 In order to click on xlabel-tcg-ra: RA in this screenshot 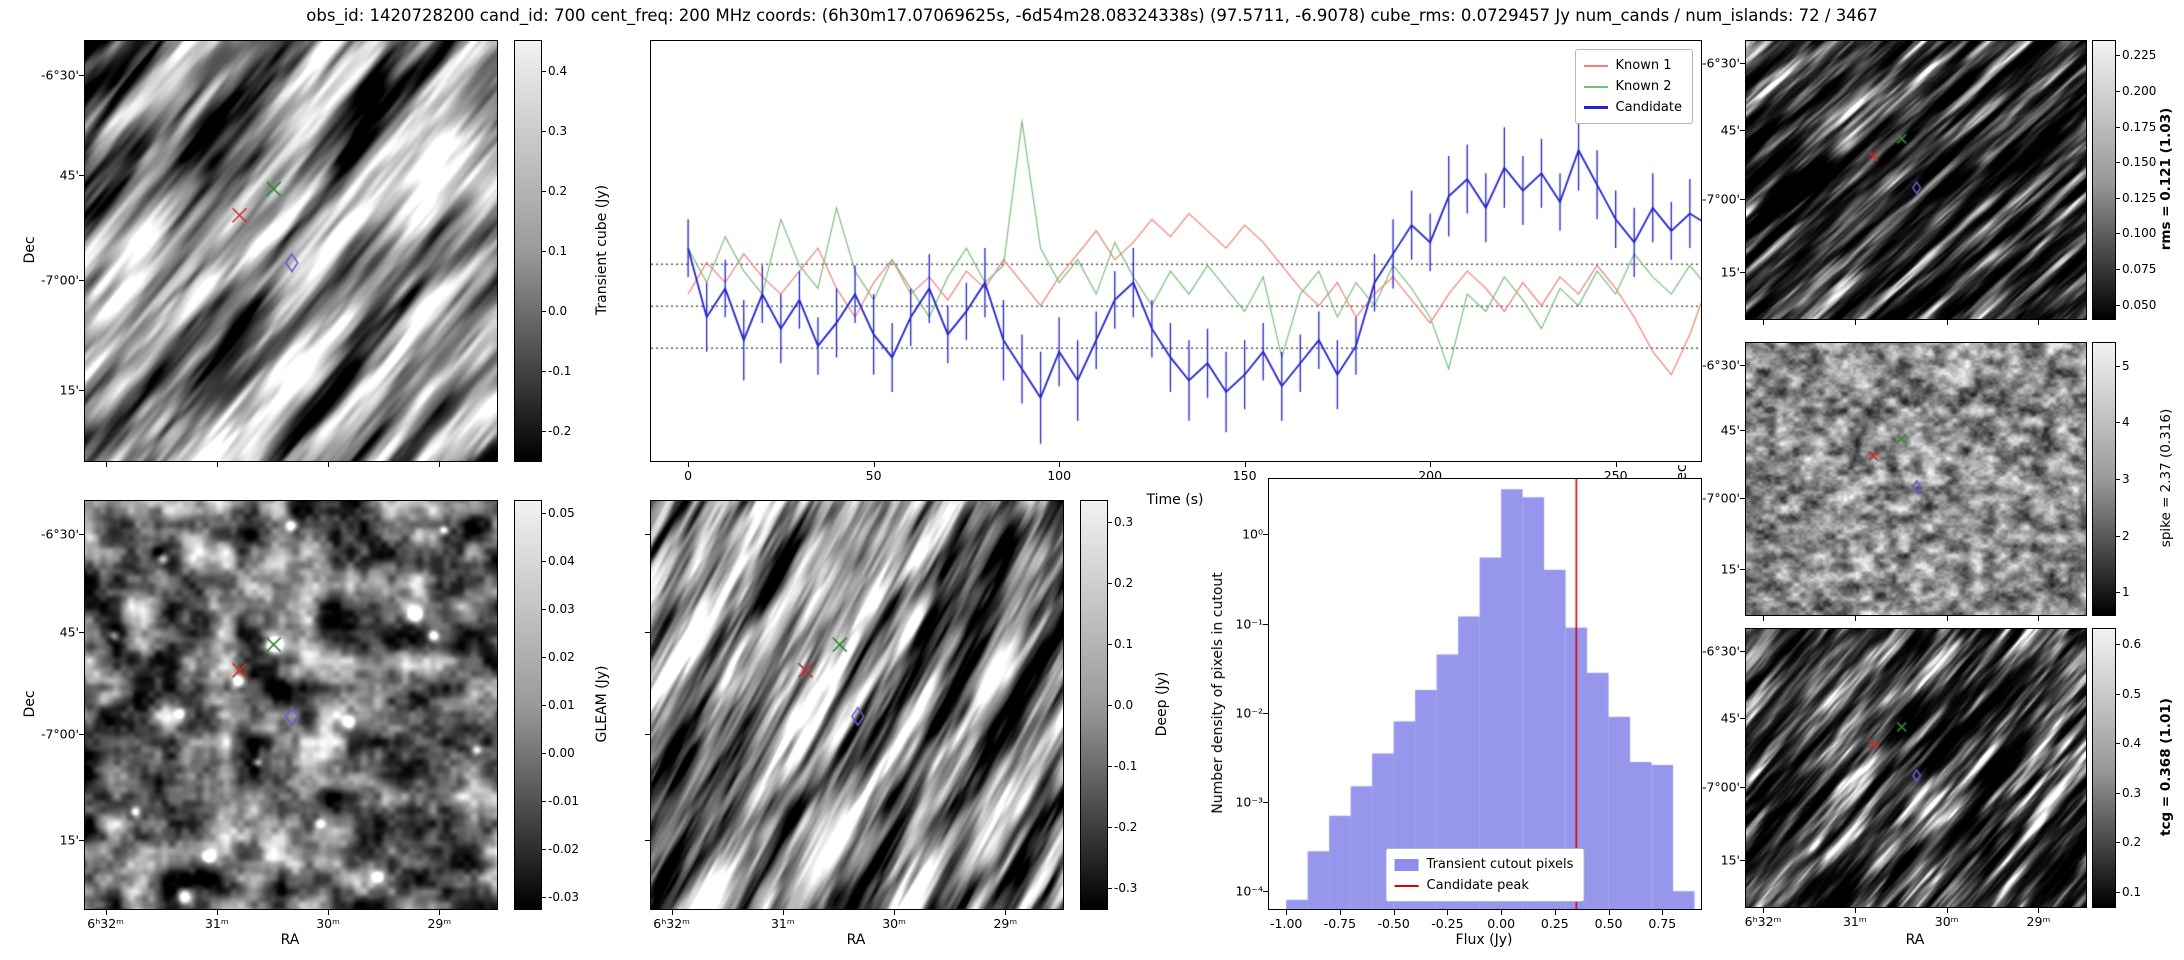, I will do `click(1915, 940)`.